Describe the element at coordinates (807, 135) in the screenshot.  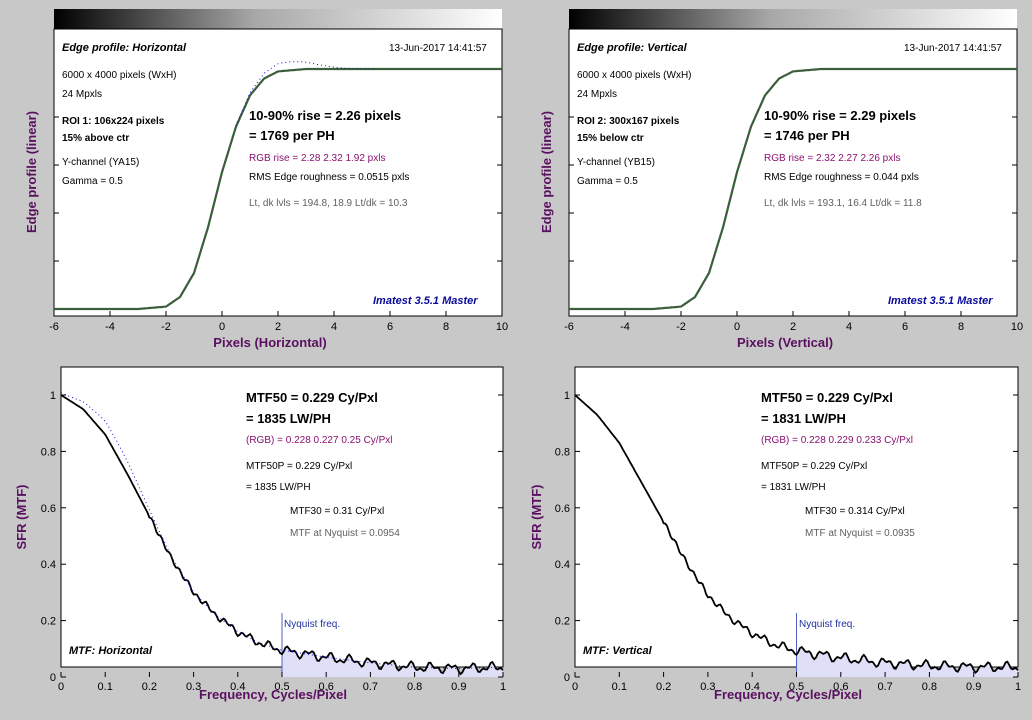
I see `per-ph-value: = 1746 per PH` at that location.